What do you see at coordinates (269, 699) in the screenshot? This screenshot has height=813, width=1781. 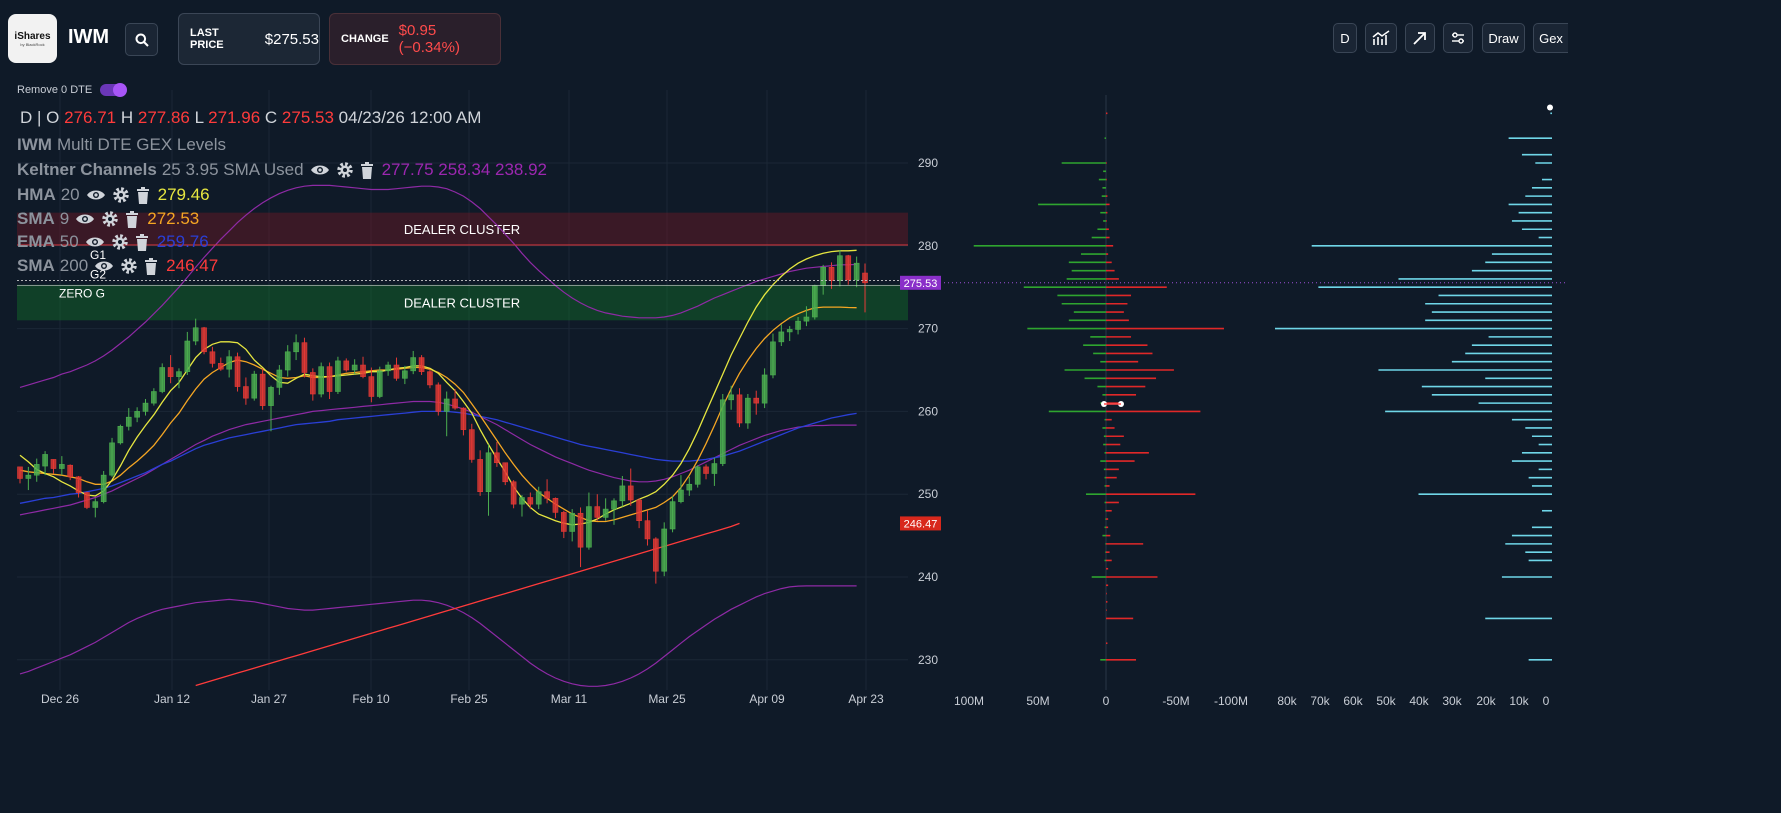 I see `x-axis-label: Jan 27` at bounding box center [269, 699].